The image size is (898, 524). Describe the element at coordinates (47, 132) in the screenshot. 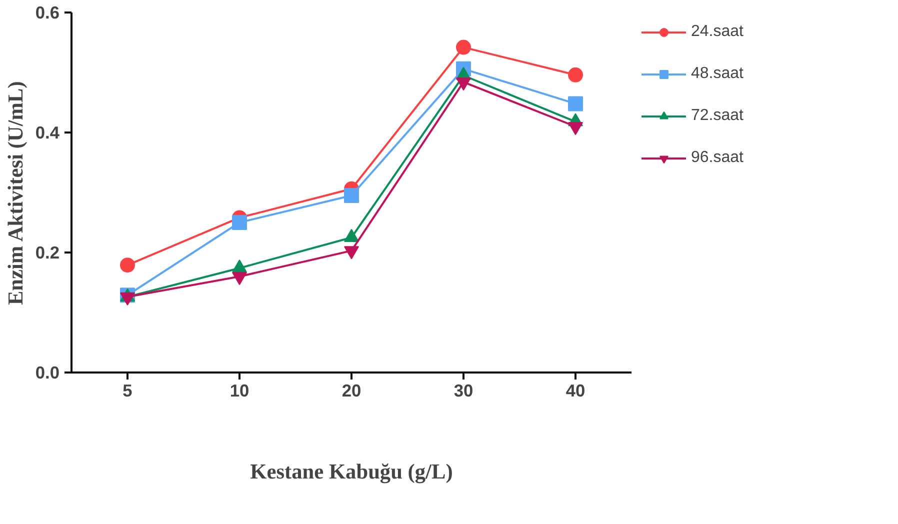

I see `y-tick-label: 0.4` at that location.